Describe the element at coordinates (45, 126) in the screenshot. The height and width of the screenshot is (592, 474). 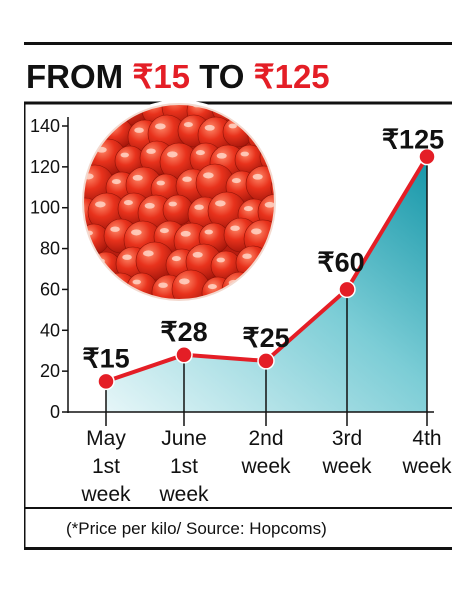
I see `y-tick-label: 140` at that location.